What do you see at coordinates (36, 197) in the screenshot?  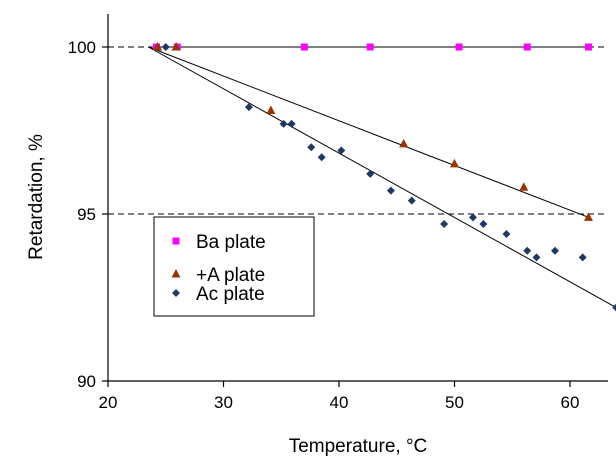 I see `y-axis-title: Retardation, %` at bounding box center [36, 197].